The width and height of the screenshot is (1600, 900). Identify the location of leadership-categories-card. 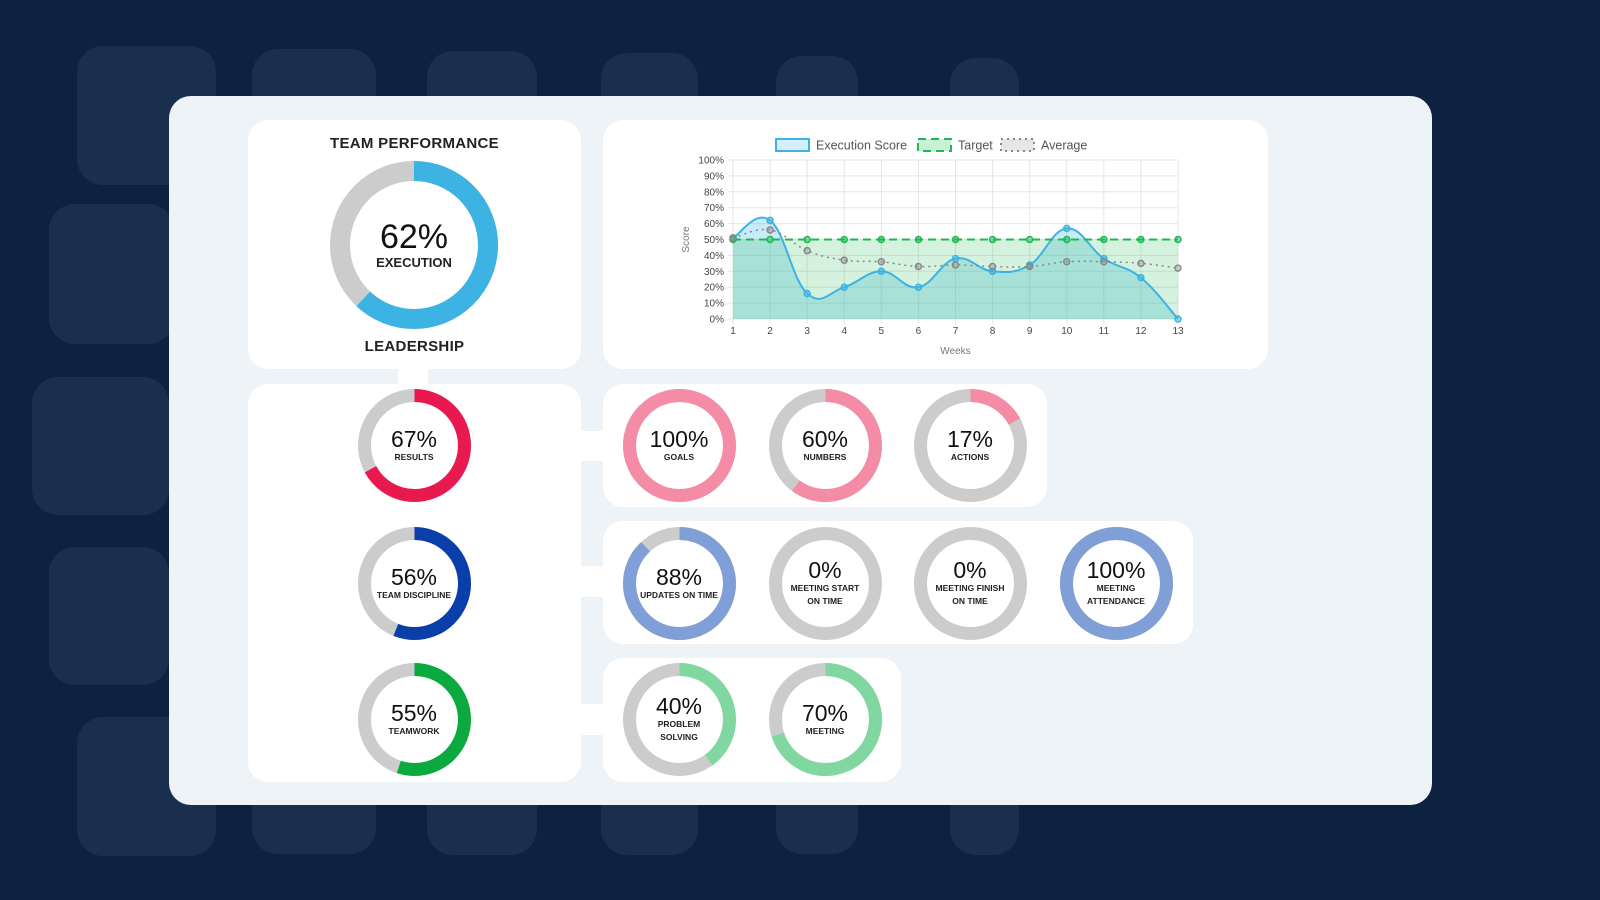
(414, 583).